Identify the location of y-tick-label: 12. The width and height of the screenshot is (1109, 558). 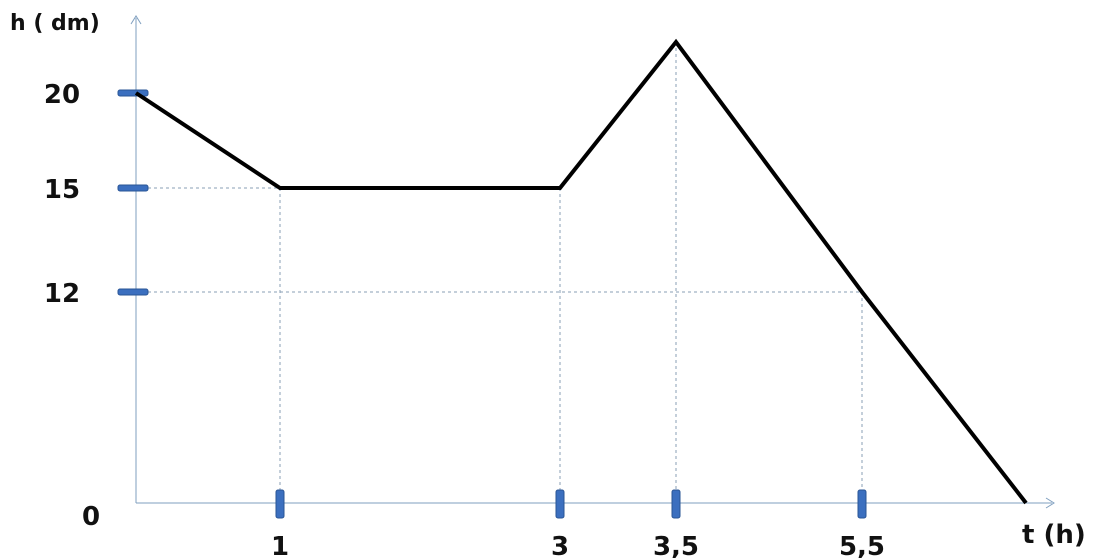
(62, 294).